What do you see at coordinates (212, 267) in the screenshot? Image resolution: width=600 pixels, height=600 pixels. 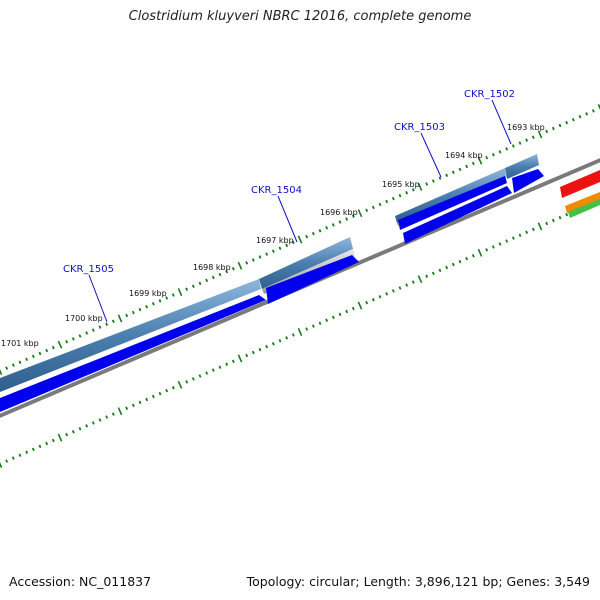 I see `tick-label-1698: 1698 kbp` at bounding box center [212, 267].